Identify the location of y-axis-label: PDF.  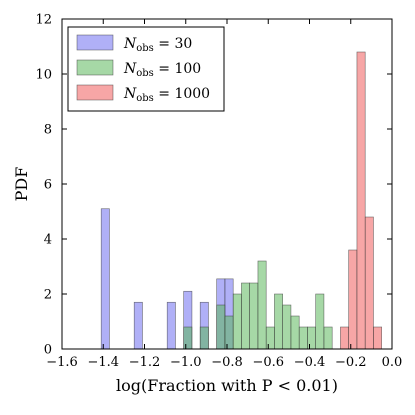
(21, 184).